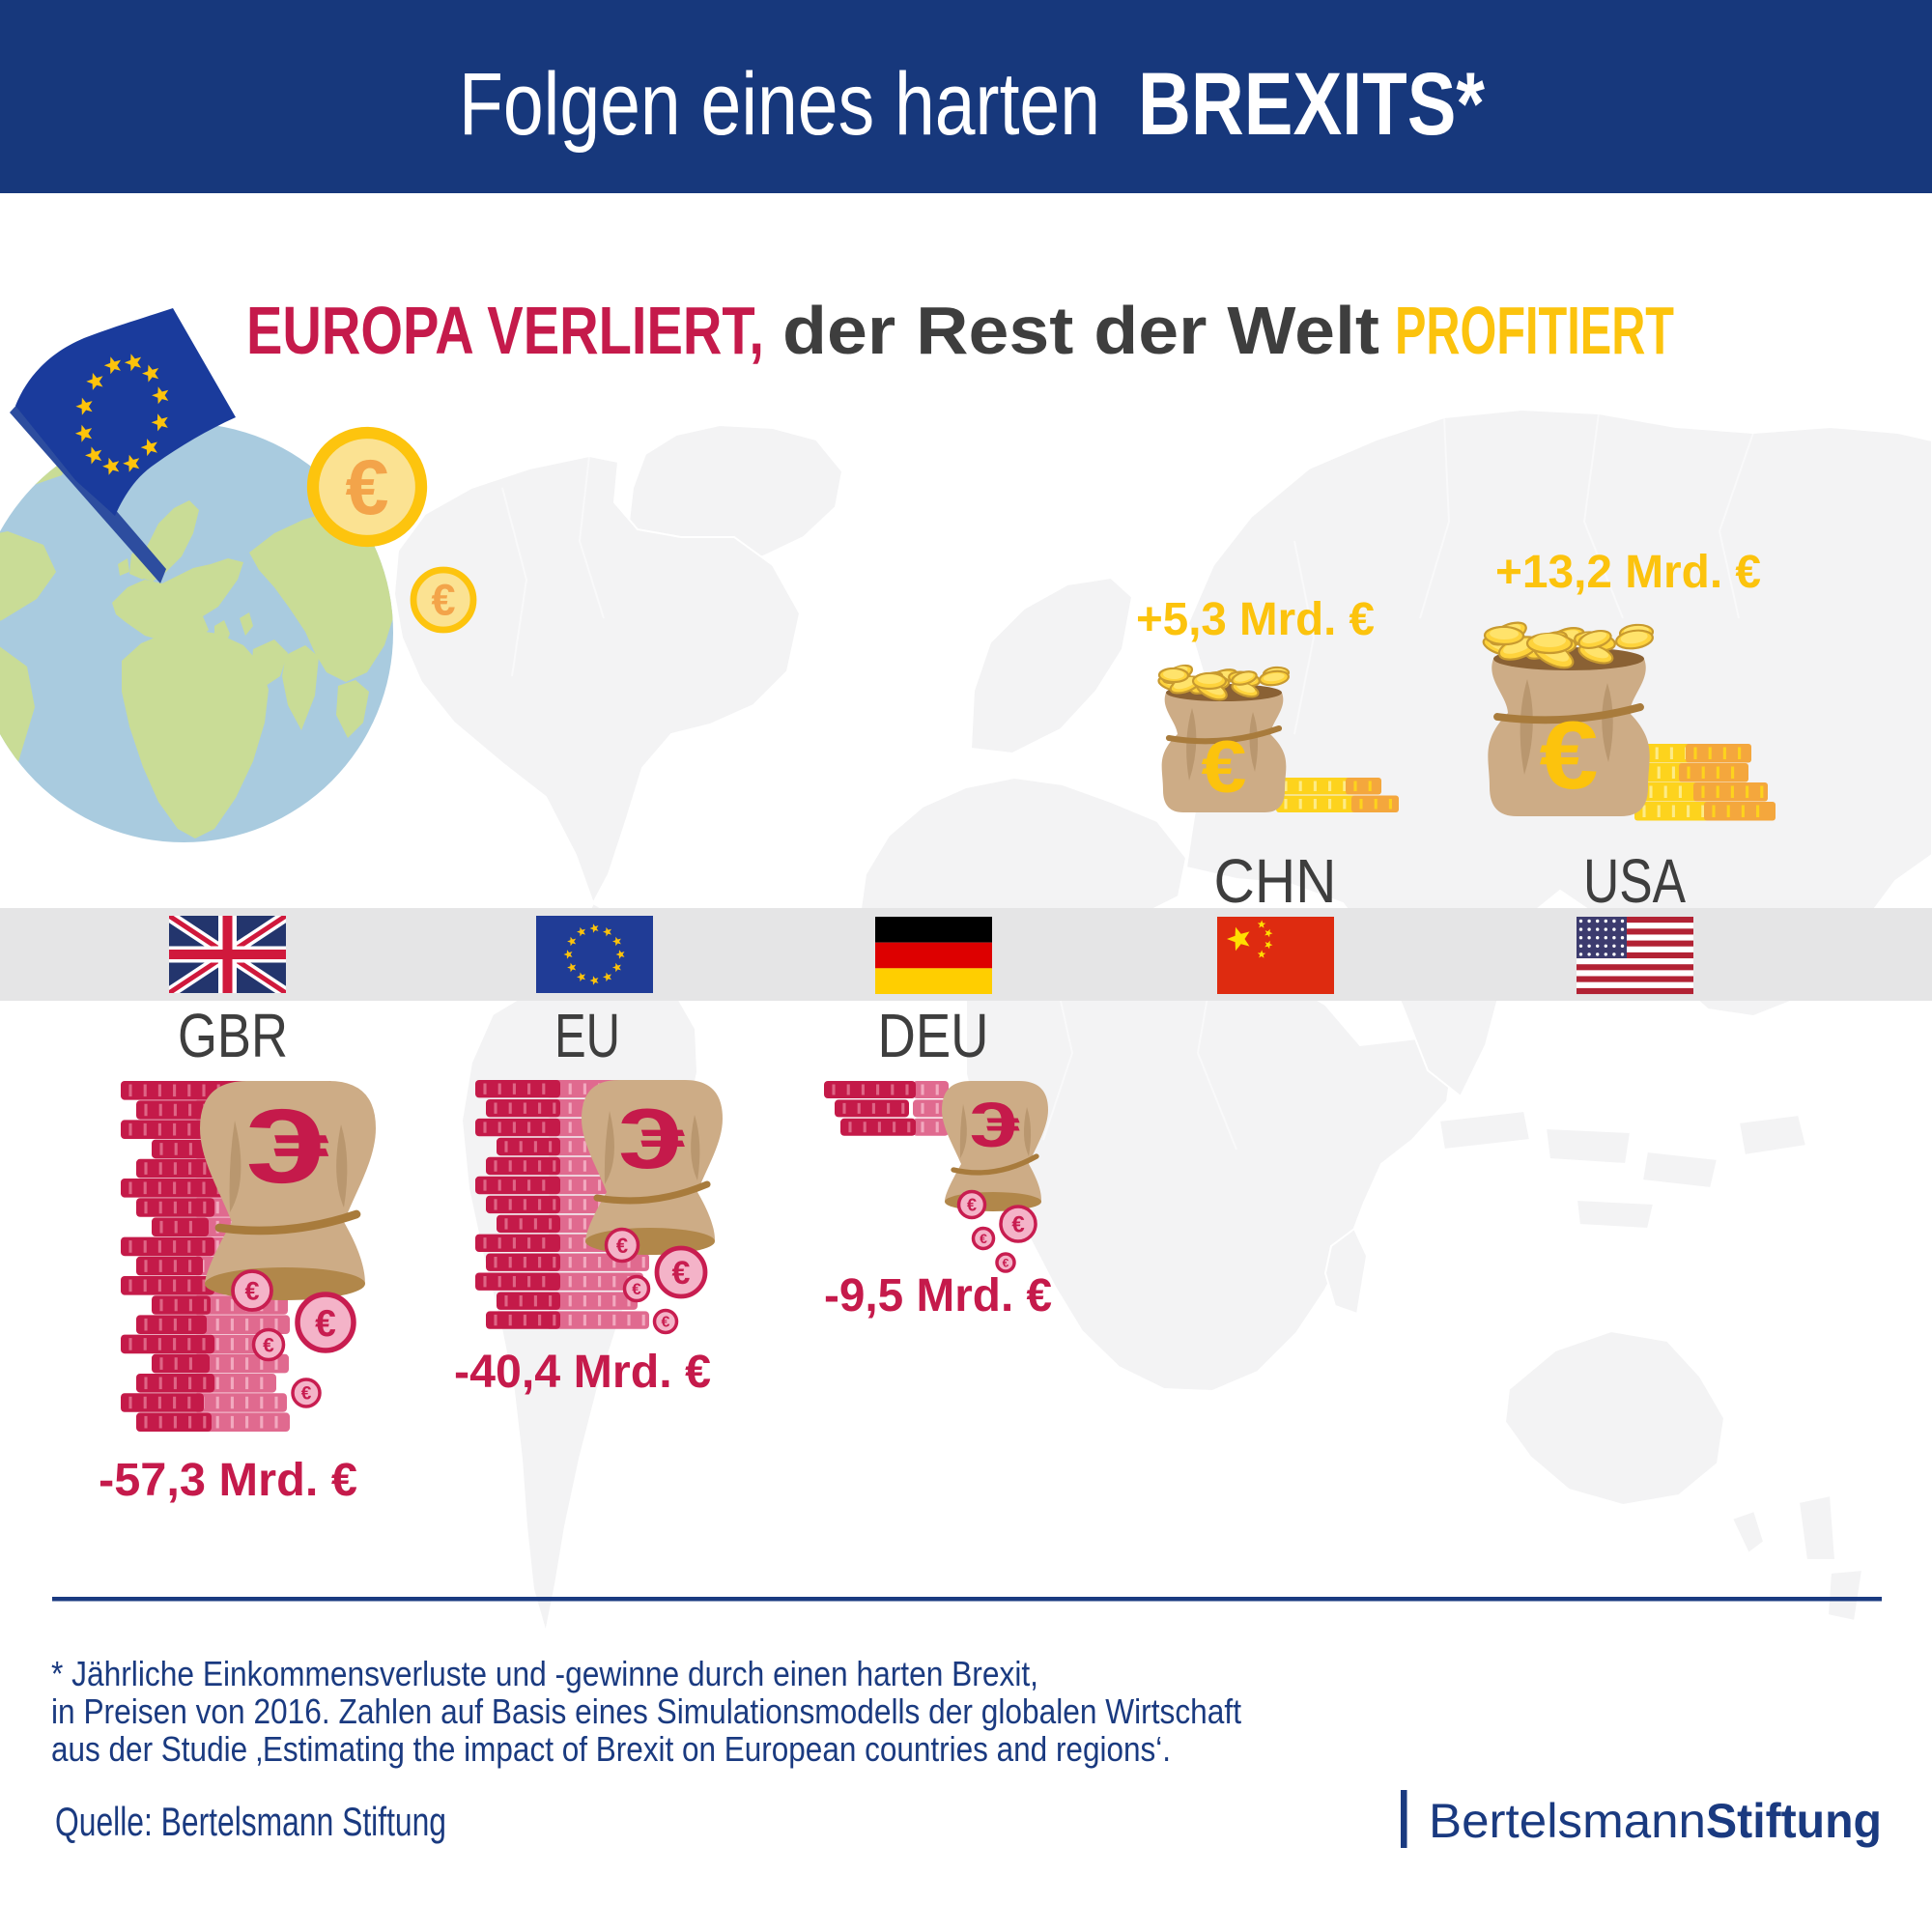  Describe the element at coordinates (228, 1480) in the screenshot. I see `svg-text: -57,3 Mrd. €` at that location.